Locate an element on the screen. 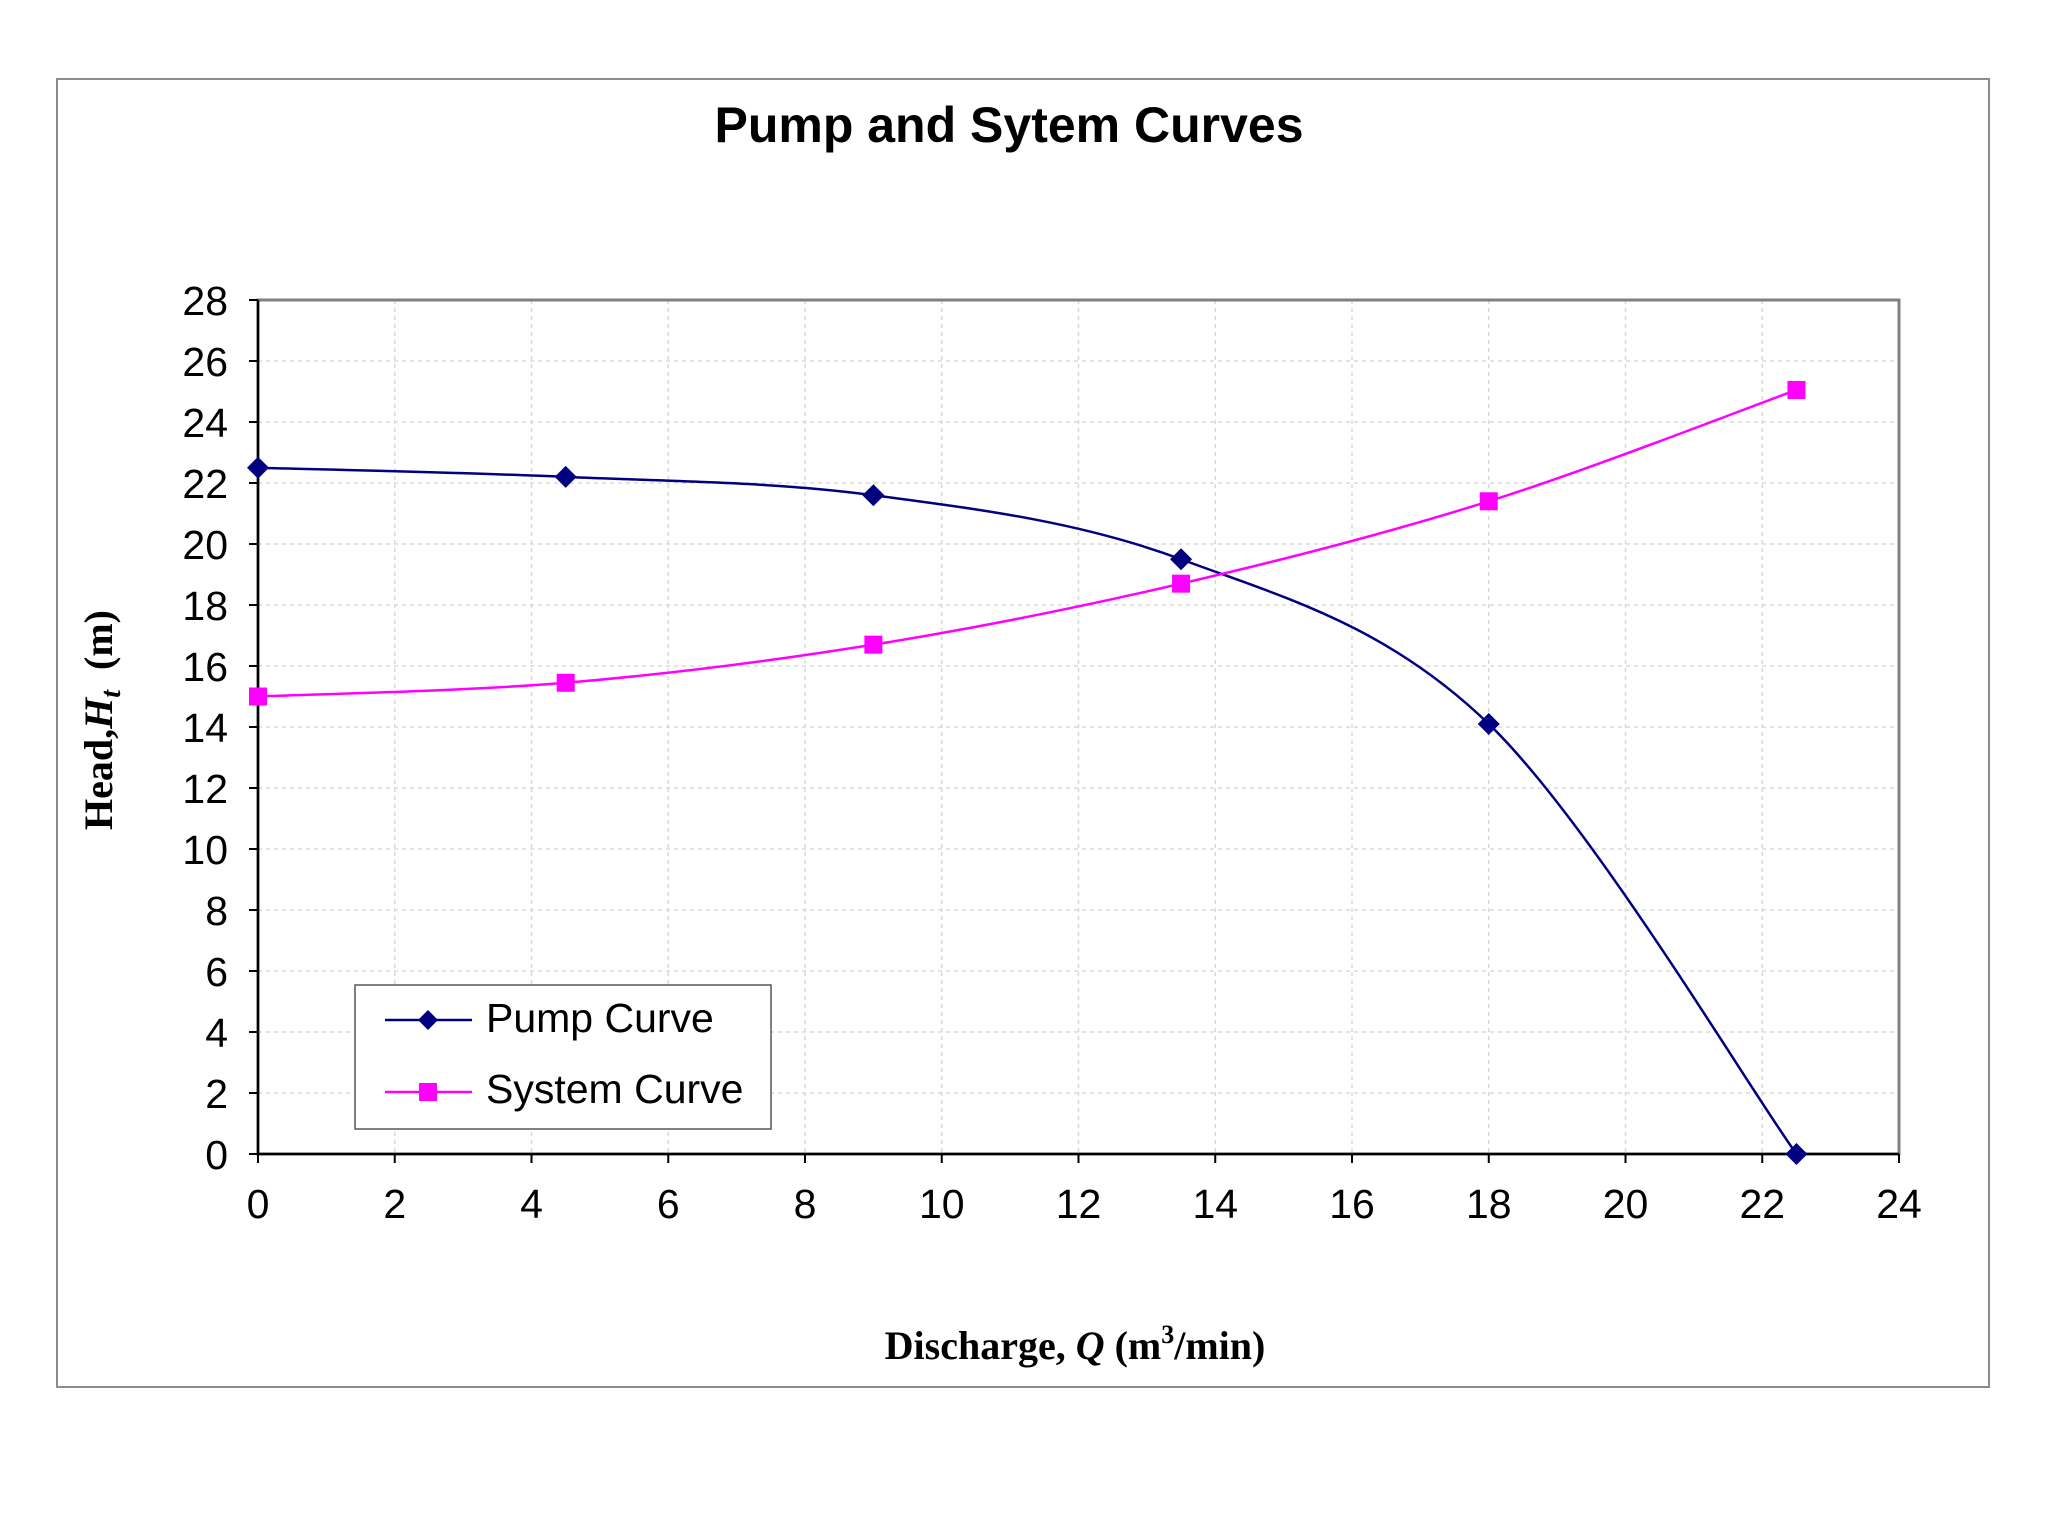  y-tick-label: 14 is located at coordinates (205, 728).